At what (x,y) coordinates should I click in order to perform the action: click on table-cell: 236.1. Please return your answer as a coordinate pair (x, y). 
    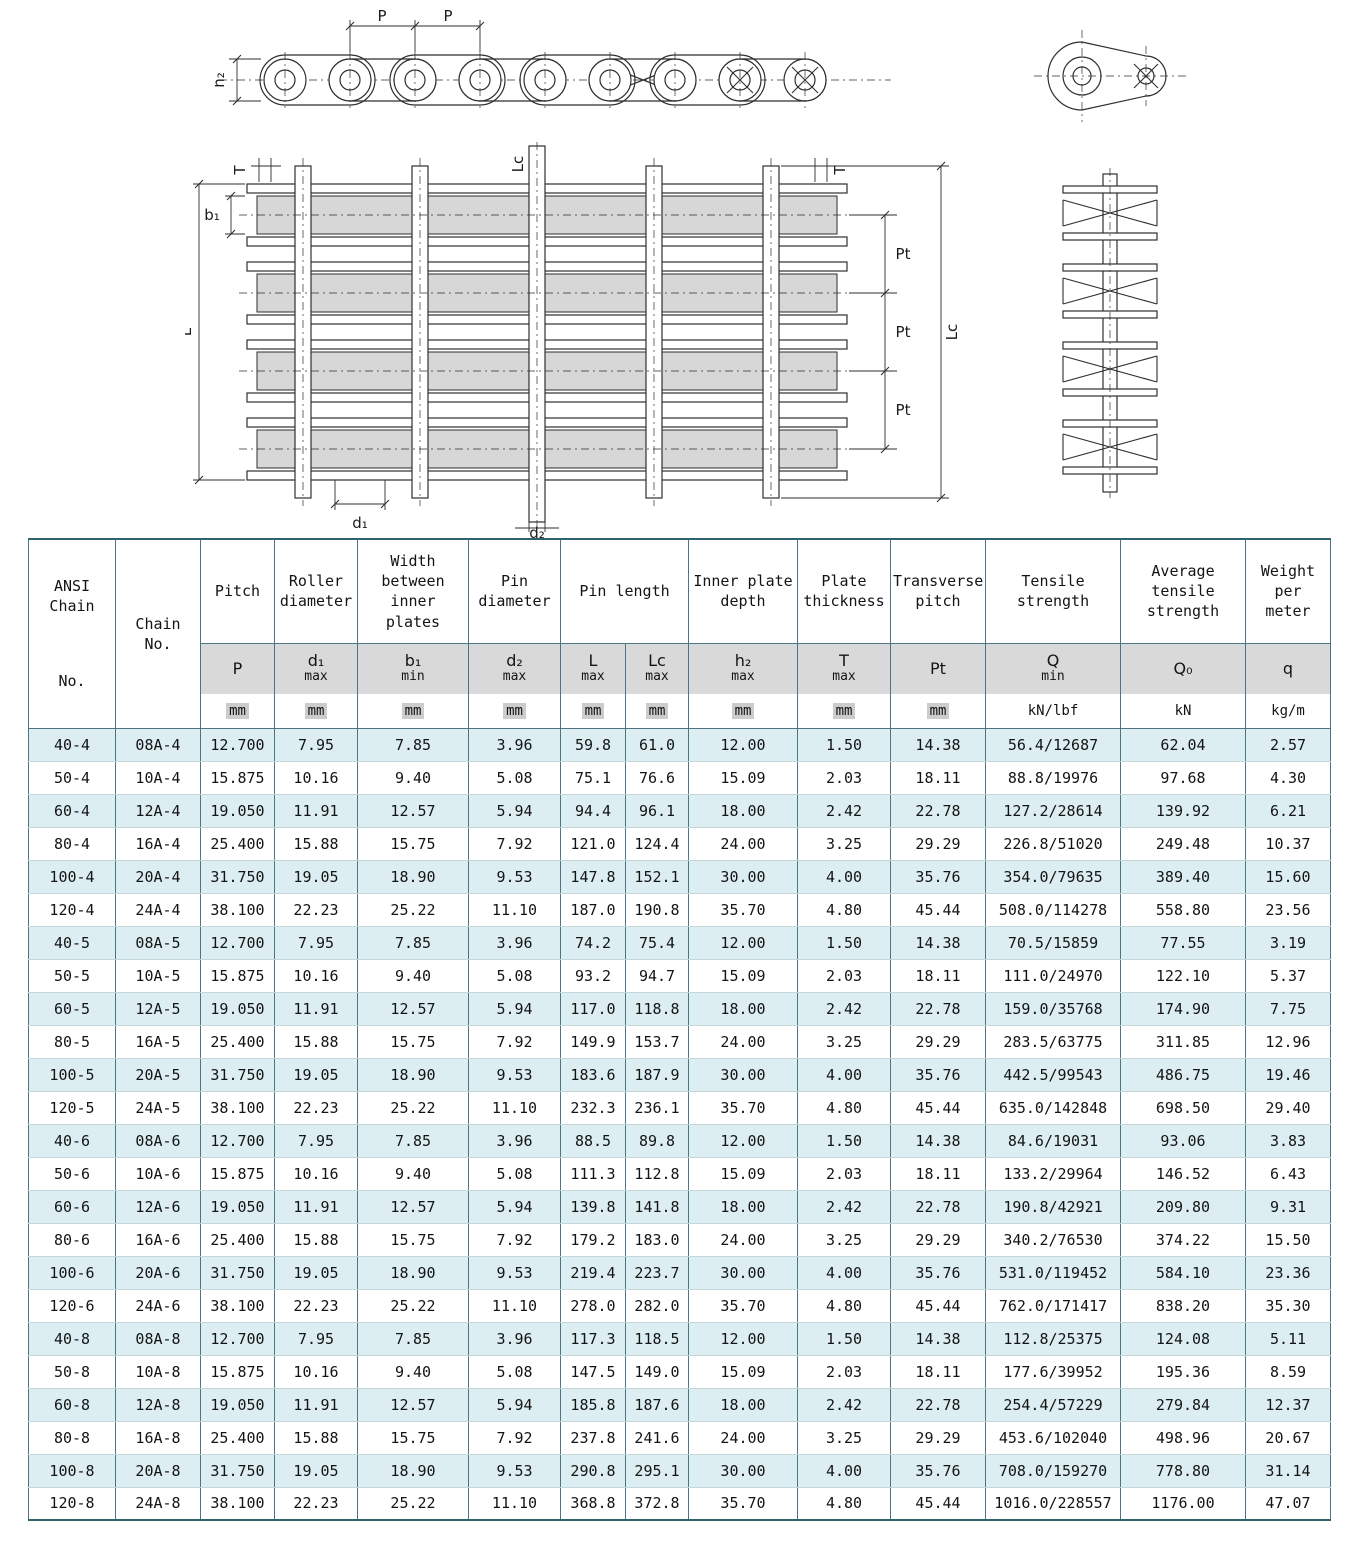
    Looking at the image, I should click on (657, 1108).